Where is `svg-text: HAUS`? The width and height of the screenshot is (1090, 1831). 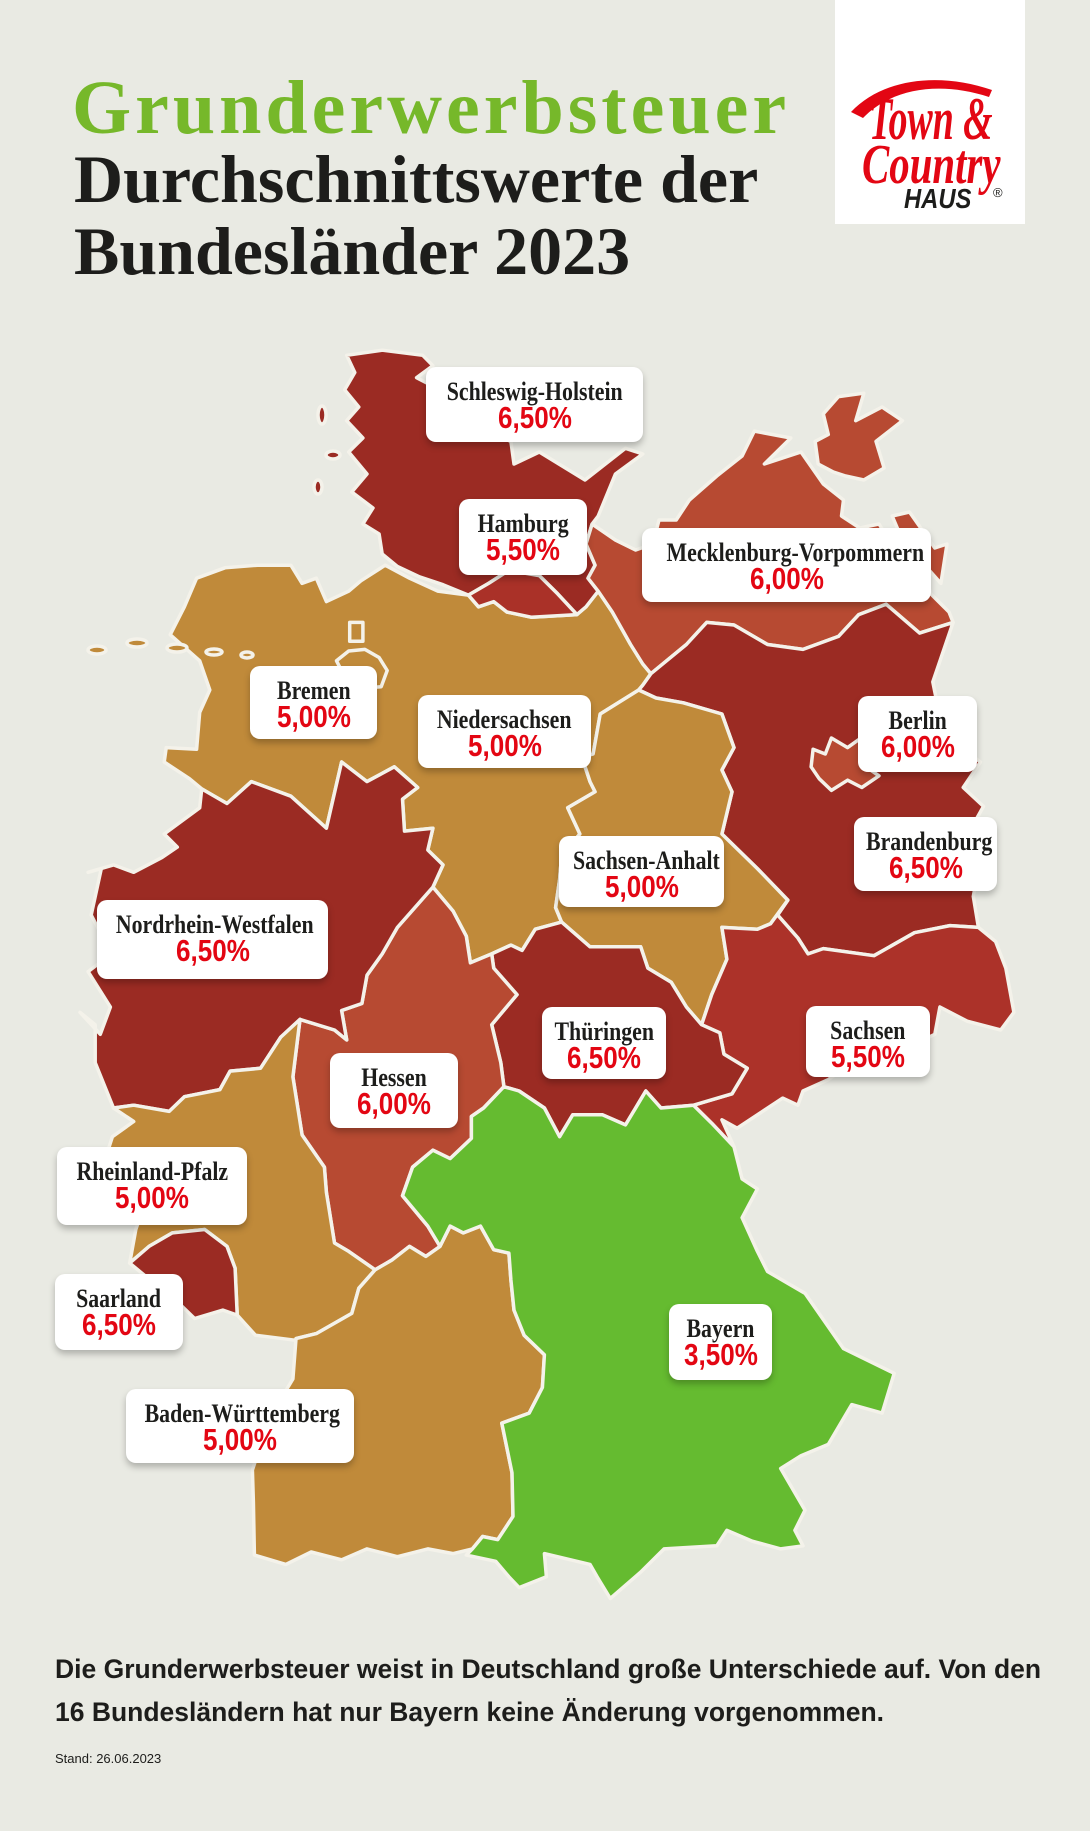
svg-text: HAUS is located at coordinates (938, 198).